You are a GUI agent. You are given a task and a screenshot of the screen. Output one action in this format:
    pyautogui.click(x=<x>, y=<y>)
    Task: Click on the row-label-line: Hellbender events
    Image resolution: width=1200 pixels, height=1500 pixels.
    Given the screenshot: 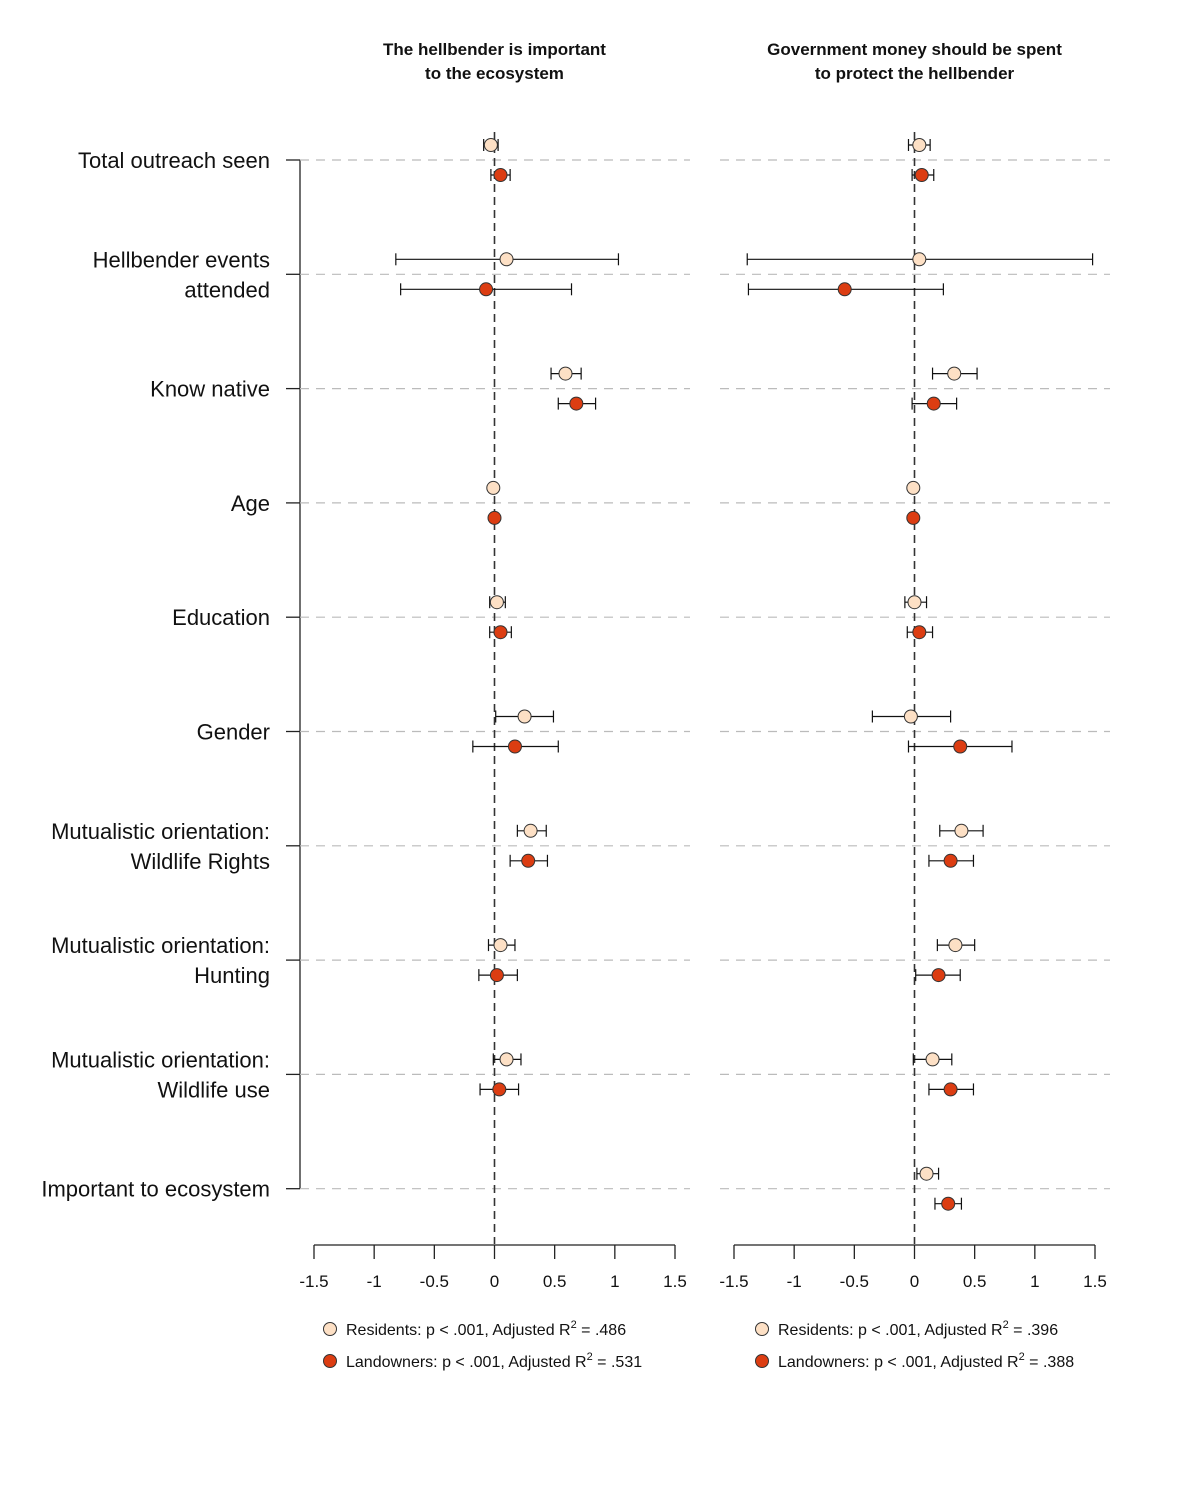 What is the action you would take?
    pyautogui.click(x=181, y=259)
    